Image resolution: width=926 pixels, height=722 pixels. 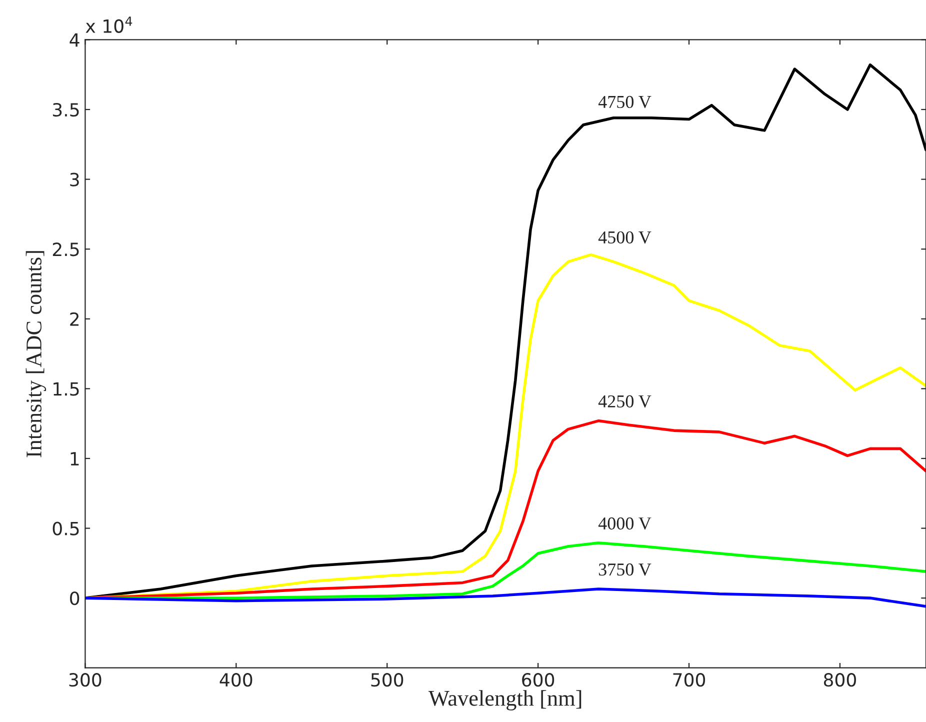 I want to click on x-tick-label: 500, so click(x=387, y=680).